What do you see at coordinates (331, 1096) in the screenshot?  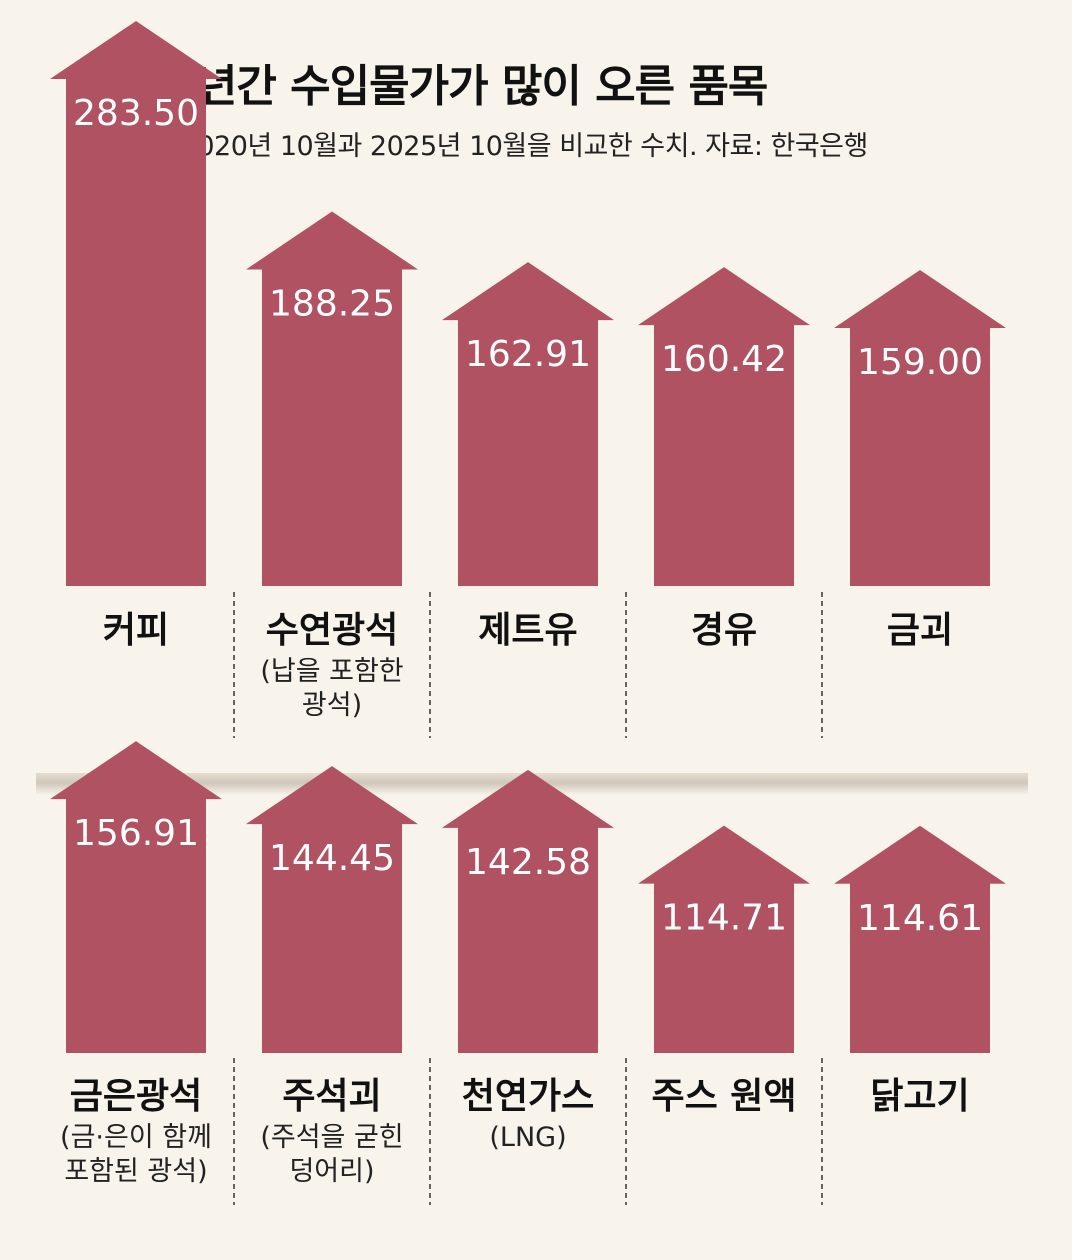 I see `category-label: 주석괴` at bounding box center [331, 1096].